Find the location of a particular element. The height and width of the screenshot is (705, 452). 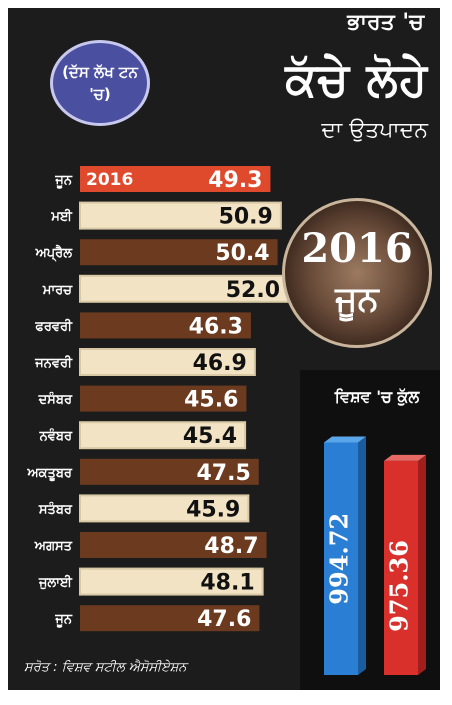

bar-category-label: ਮਾਰਚ is located at coordinates (57, 290).